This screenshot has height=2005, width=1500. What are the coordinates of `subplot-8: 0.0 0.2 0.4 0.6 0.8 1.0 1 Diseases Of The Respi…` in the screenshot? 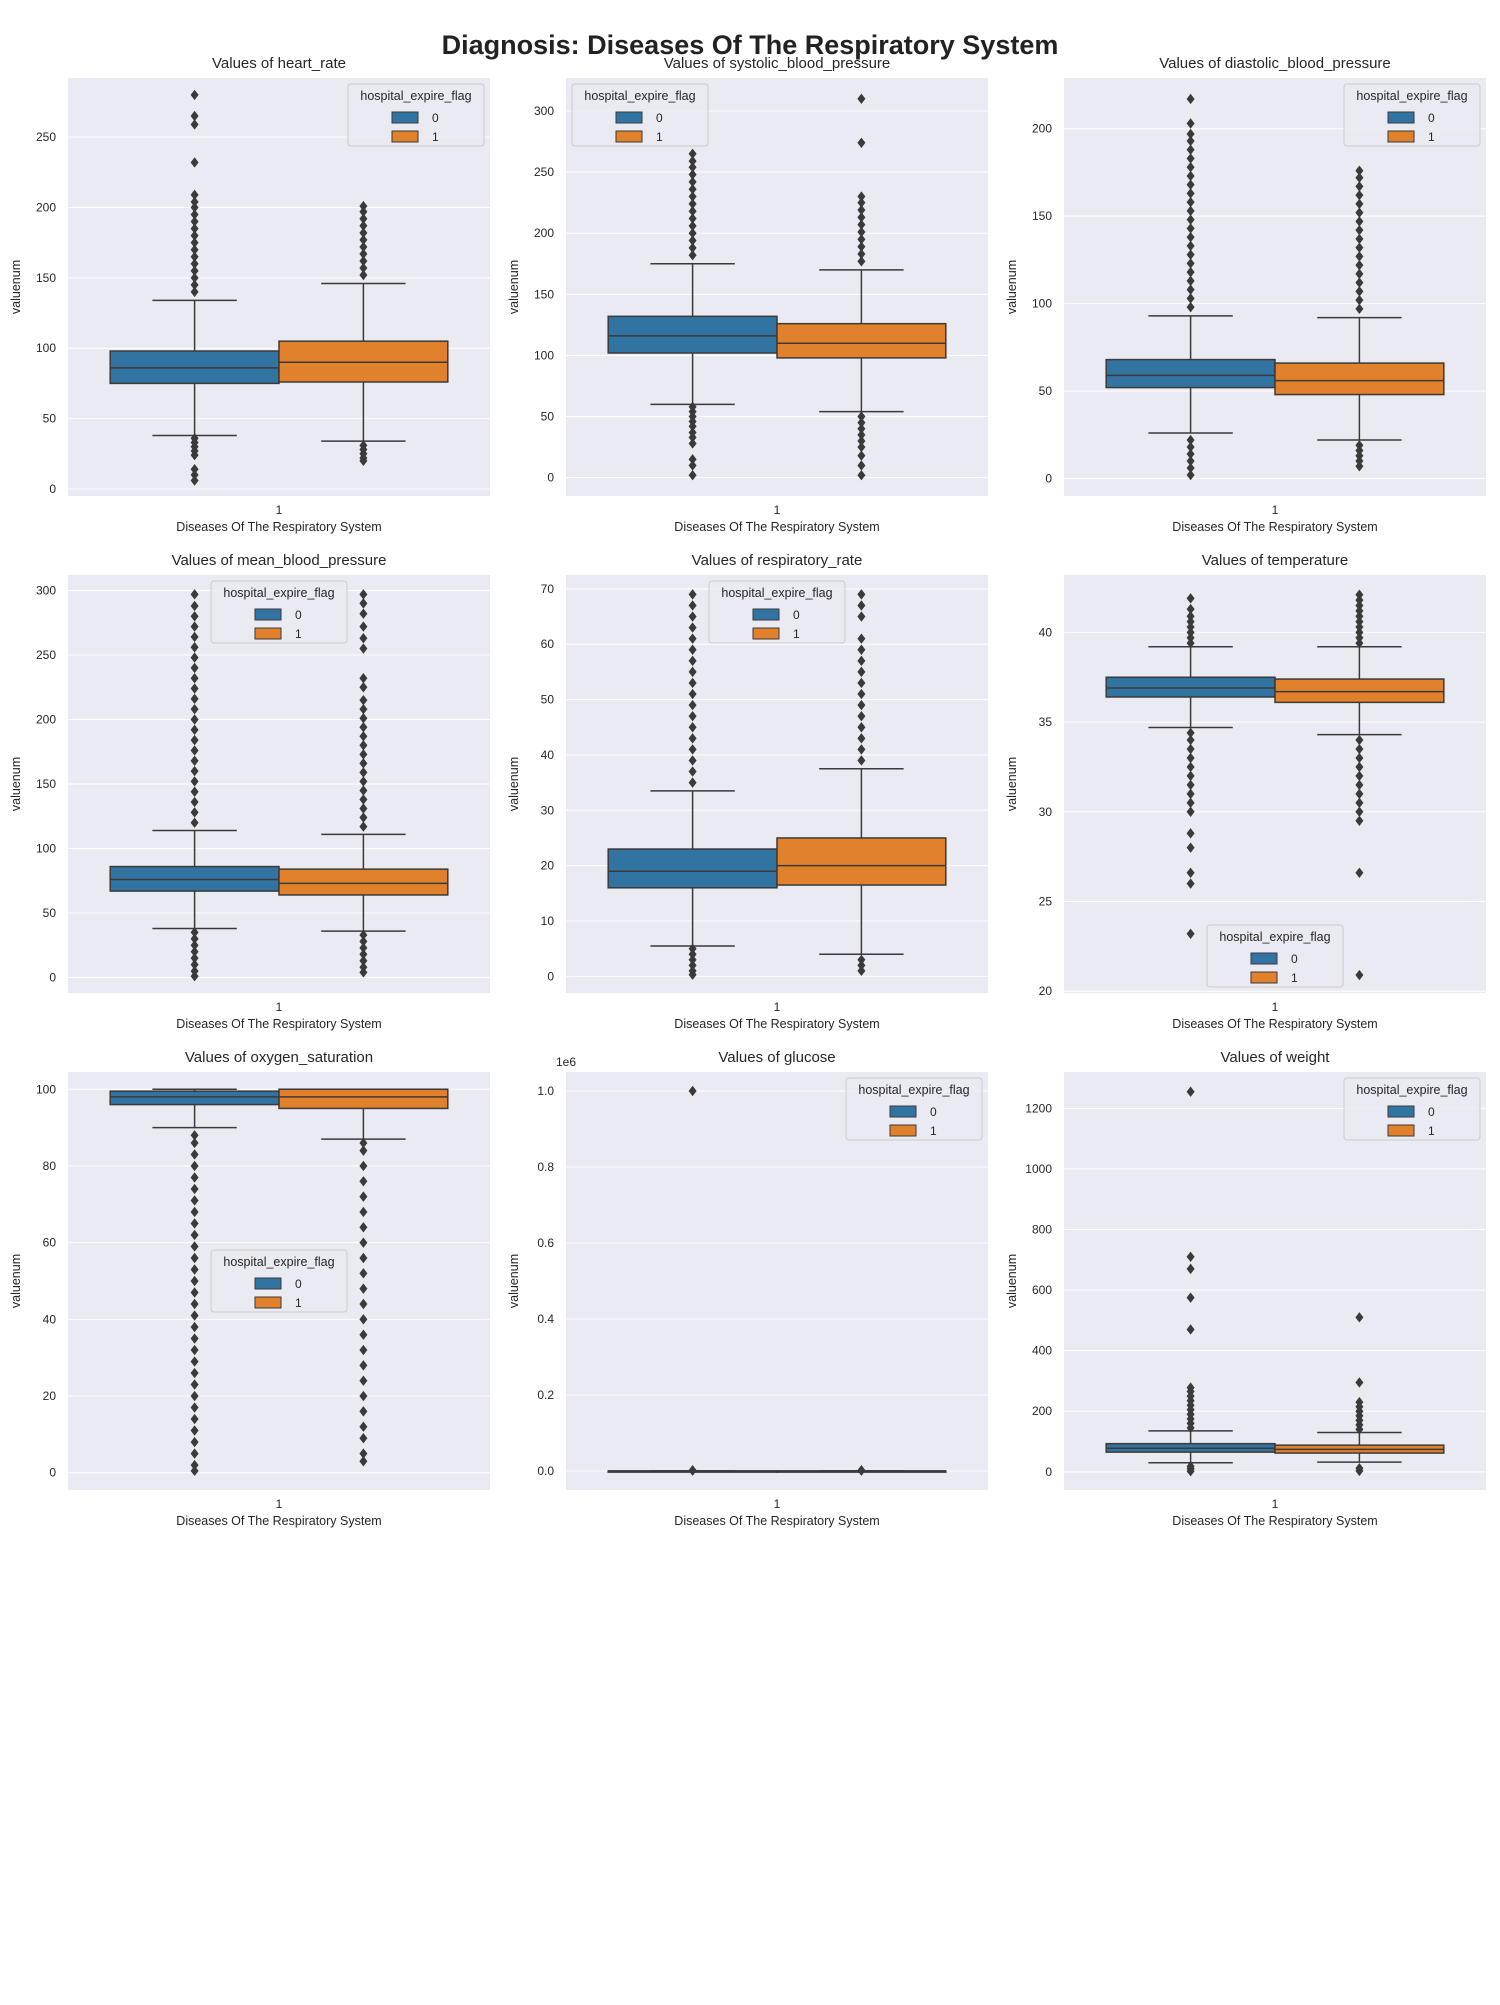 It's located at (747, 1288).